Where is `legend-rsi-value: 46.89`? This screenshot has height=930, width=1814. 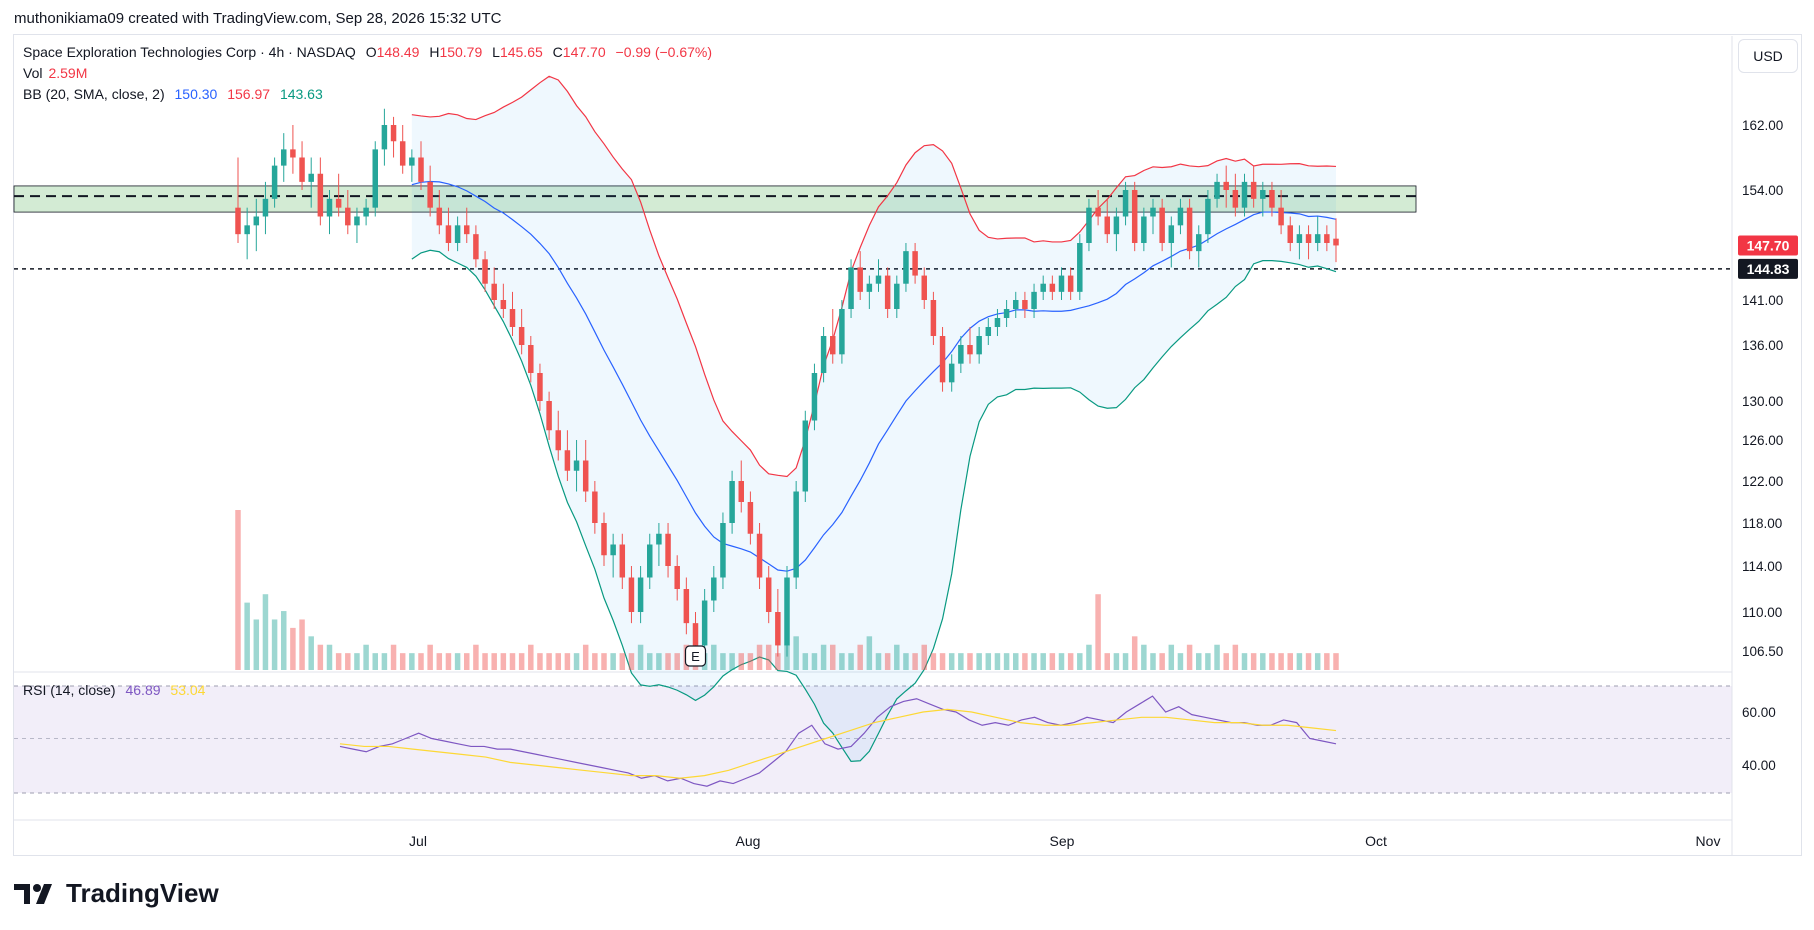 legend-rsi-value: 46.89 is located at coordinates (143, 690).